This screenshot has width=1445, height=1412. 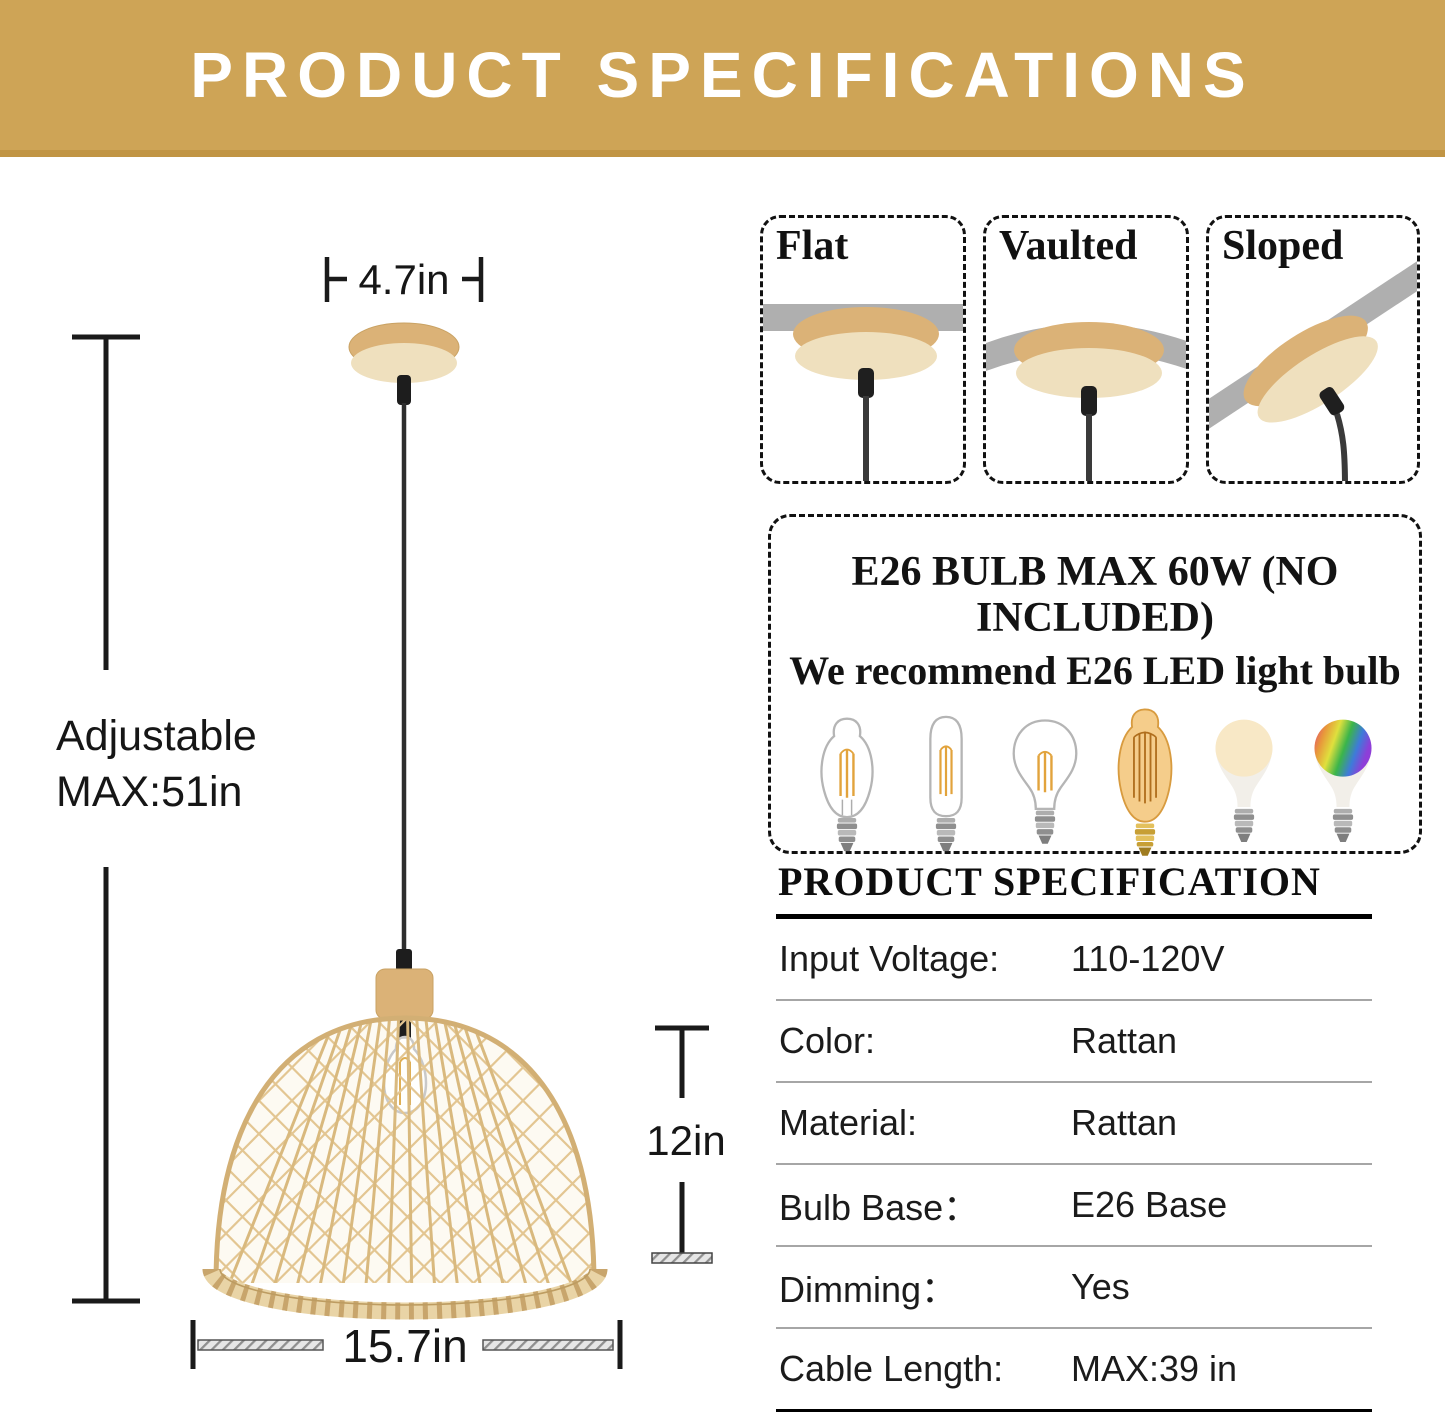 I want to click on shade-diameter-dimension: 15.7in, so click(x=406, y=1346).